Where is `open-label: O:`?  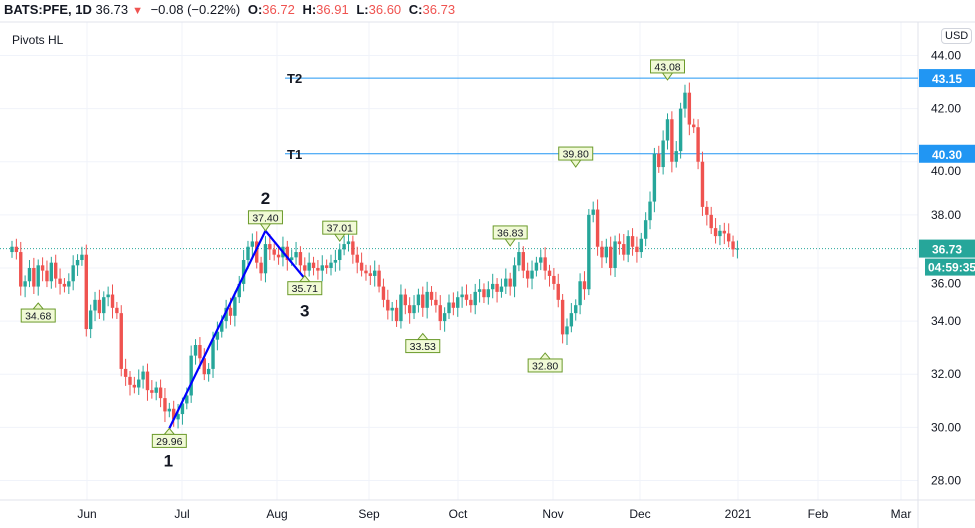 open-label: O: is located at coordinates (255, 9).